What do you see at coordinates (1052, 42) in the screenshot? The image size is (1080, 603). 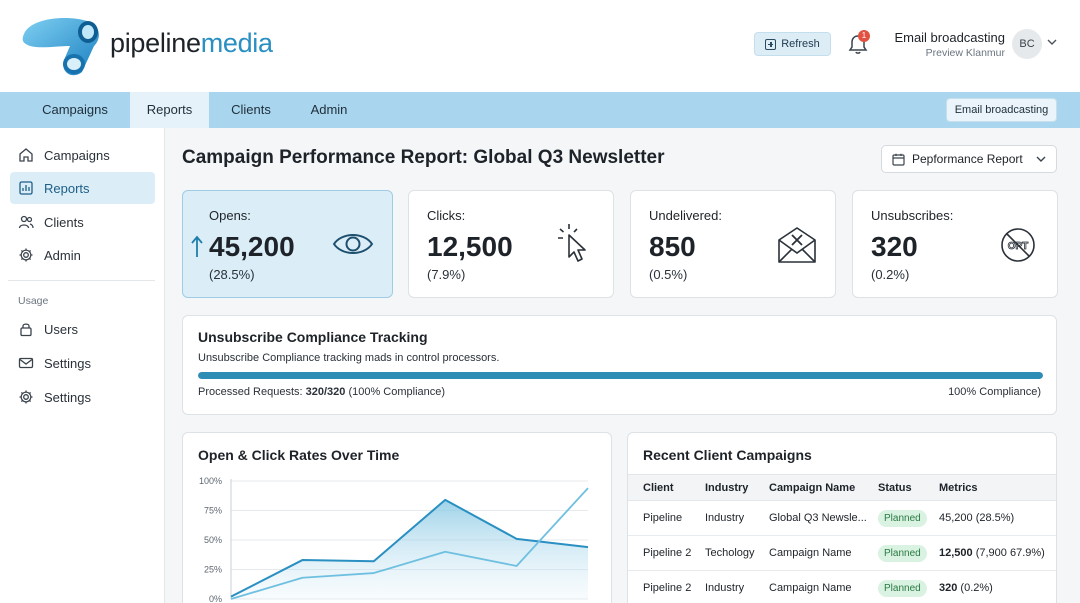 I see `chevron-down-icon` at bounding box center [1052, 42].